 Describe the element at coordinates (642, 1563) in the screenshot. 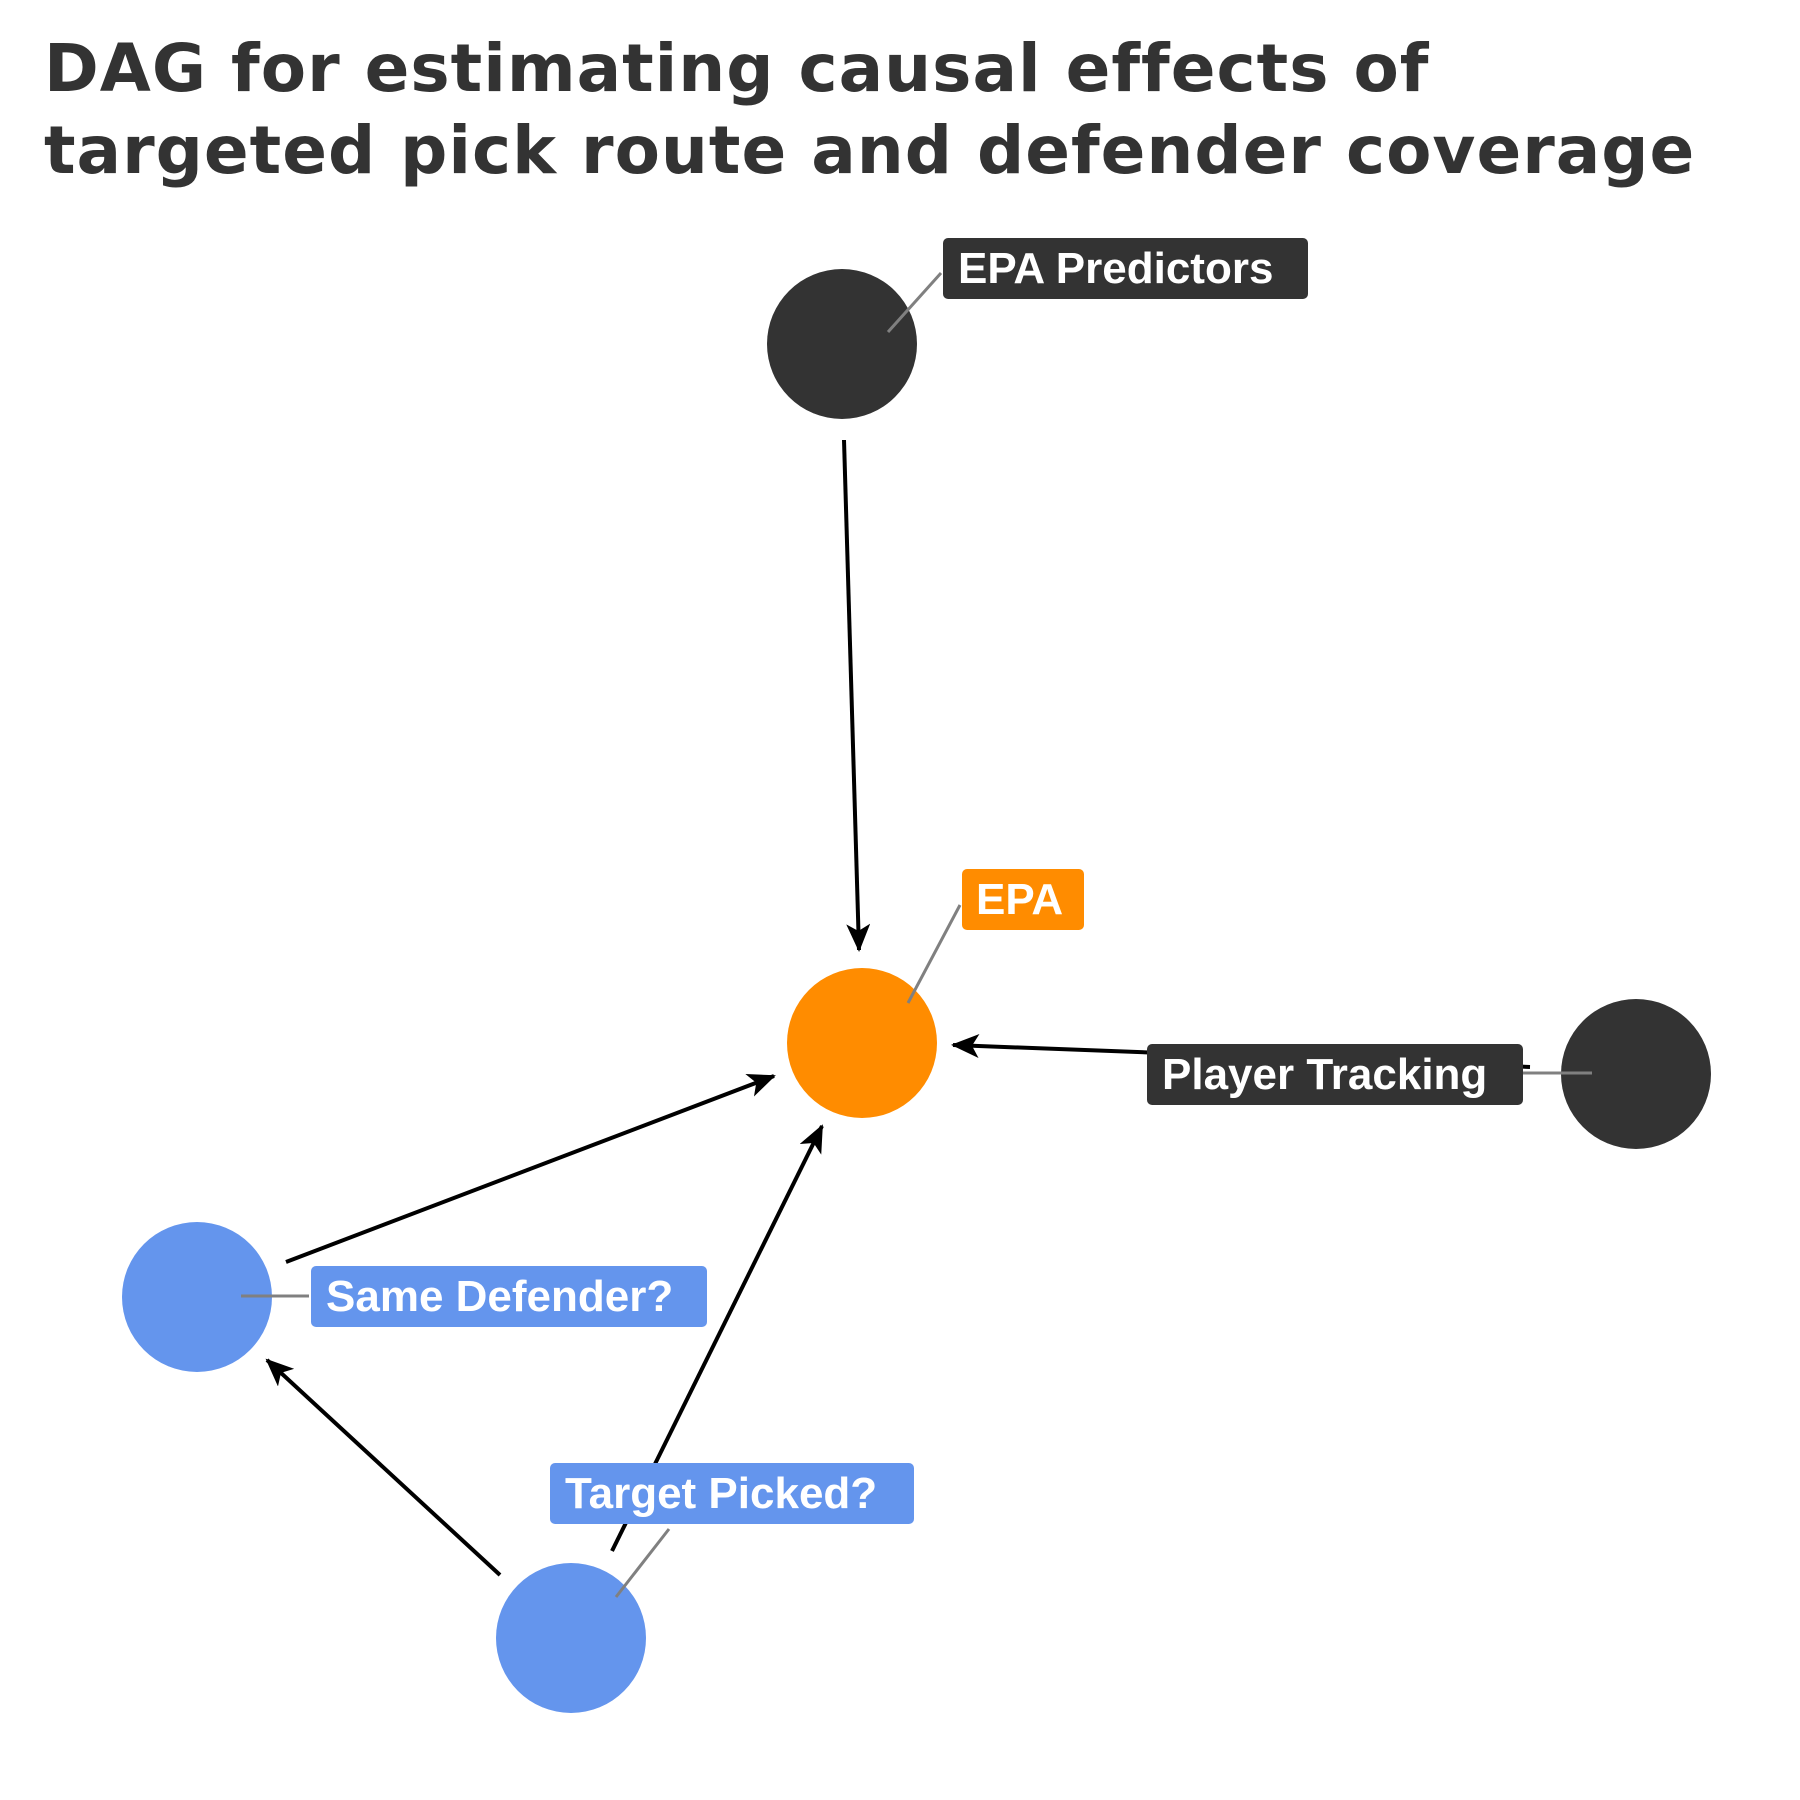

I see `leader-target-picked` at that location.